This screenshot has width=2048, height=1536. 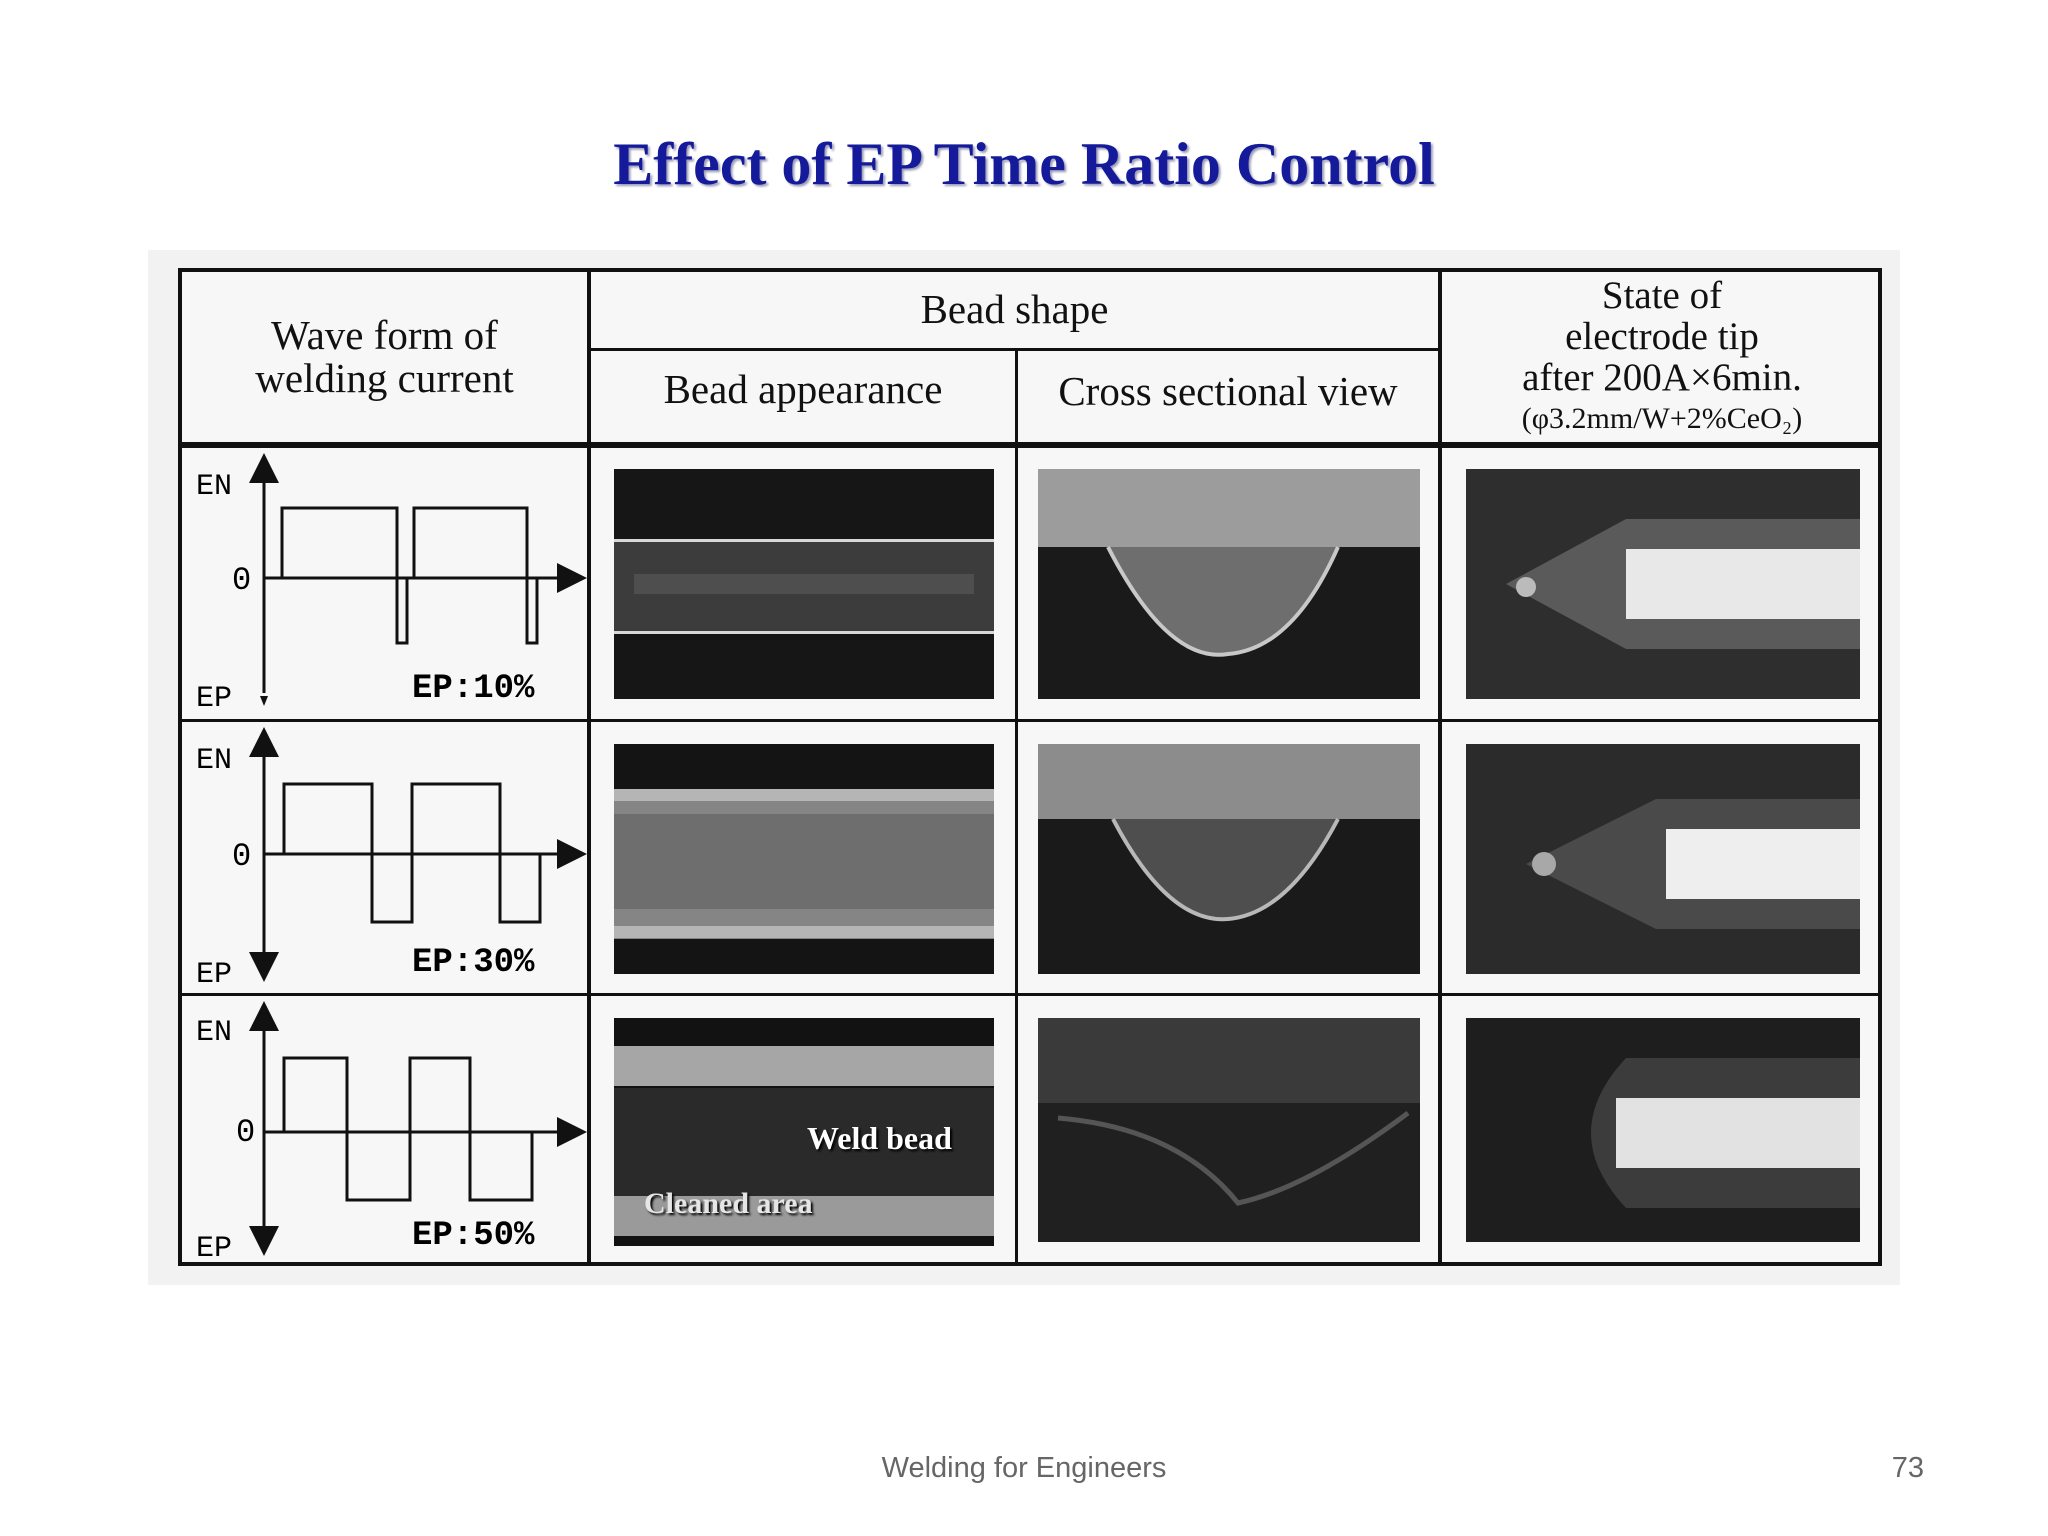 I want to click on ep-label-2: EP, so click(x=214, y=975).